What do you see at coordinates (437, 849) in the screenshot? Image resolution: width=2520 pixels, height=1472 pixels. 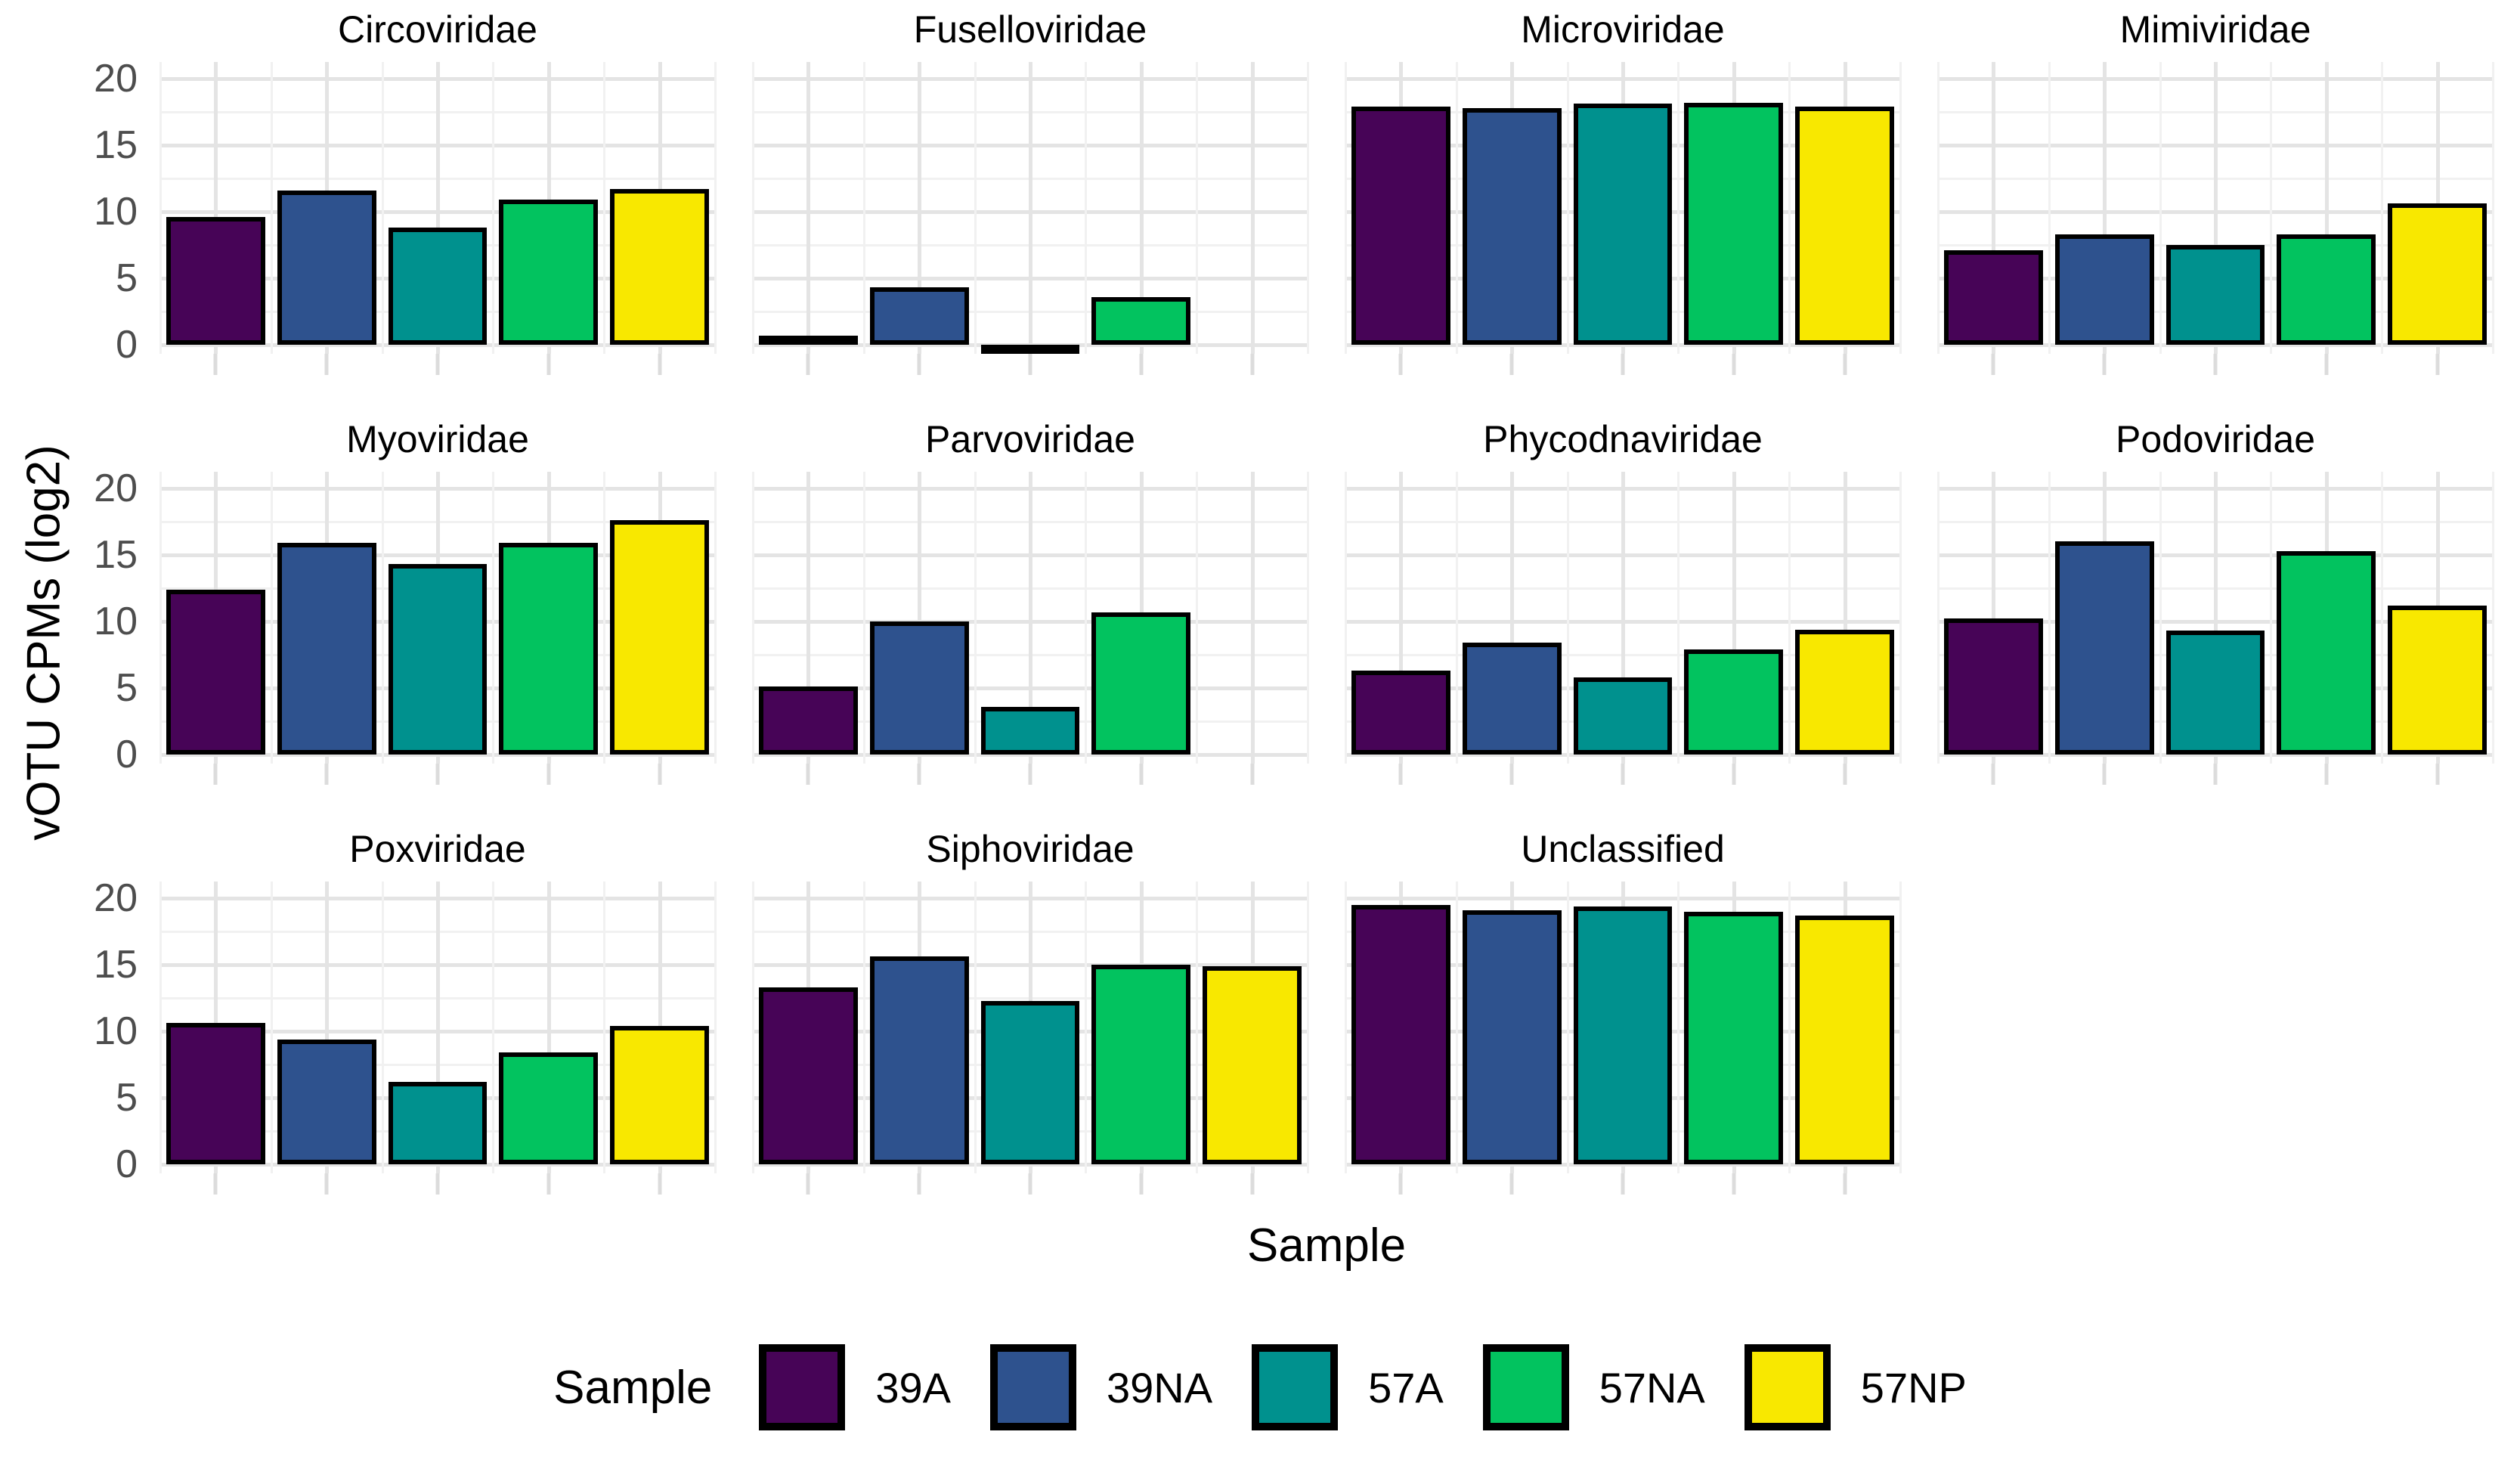 I see `facet-title: Poxviridae` at bounding box center [437, 849].